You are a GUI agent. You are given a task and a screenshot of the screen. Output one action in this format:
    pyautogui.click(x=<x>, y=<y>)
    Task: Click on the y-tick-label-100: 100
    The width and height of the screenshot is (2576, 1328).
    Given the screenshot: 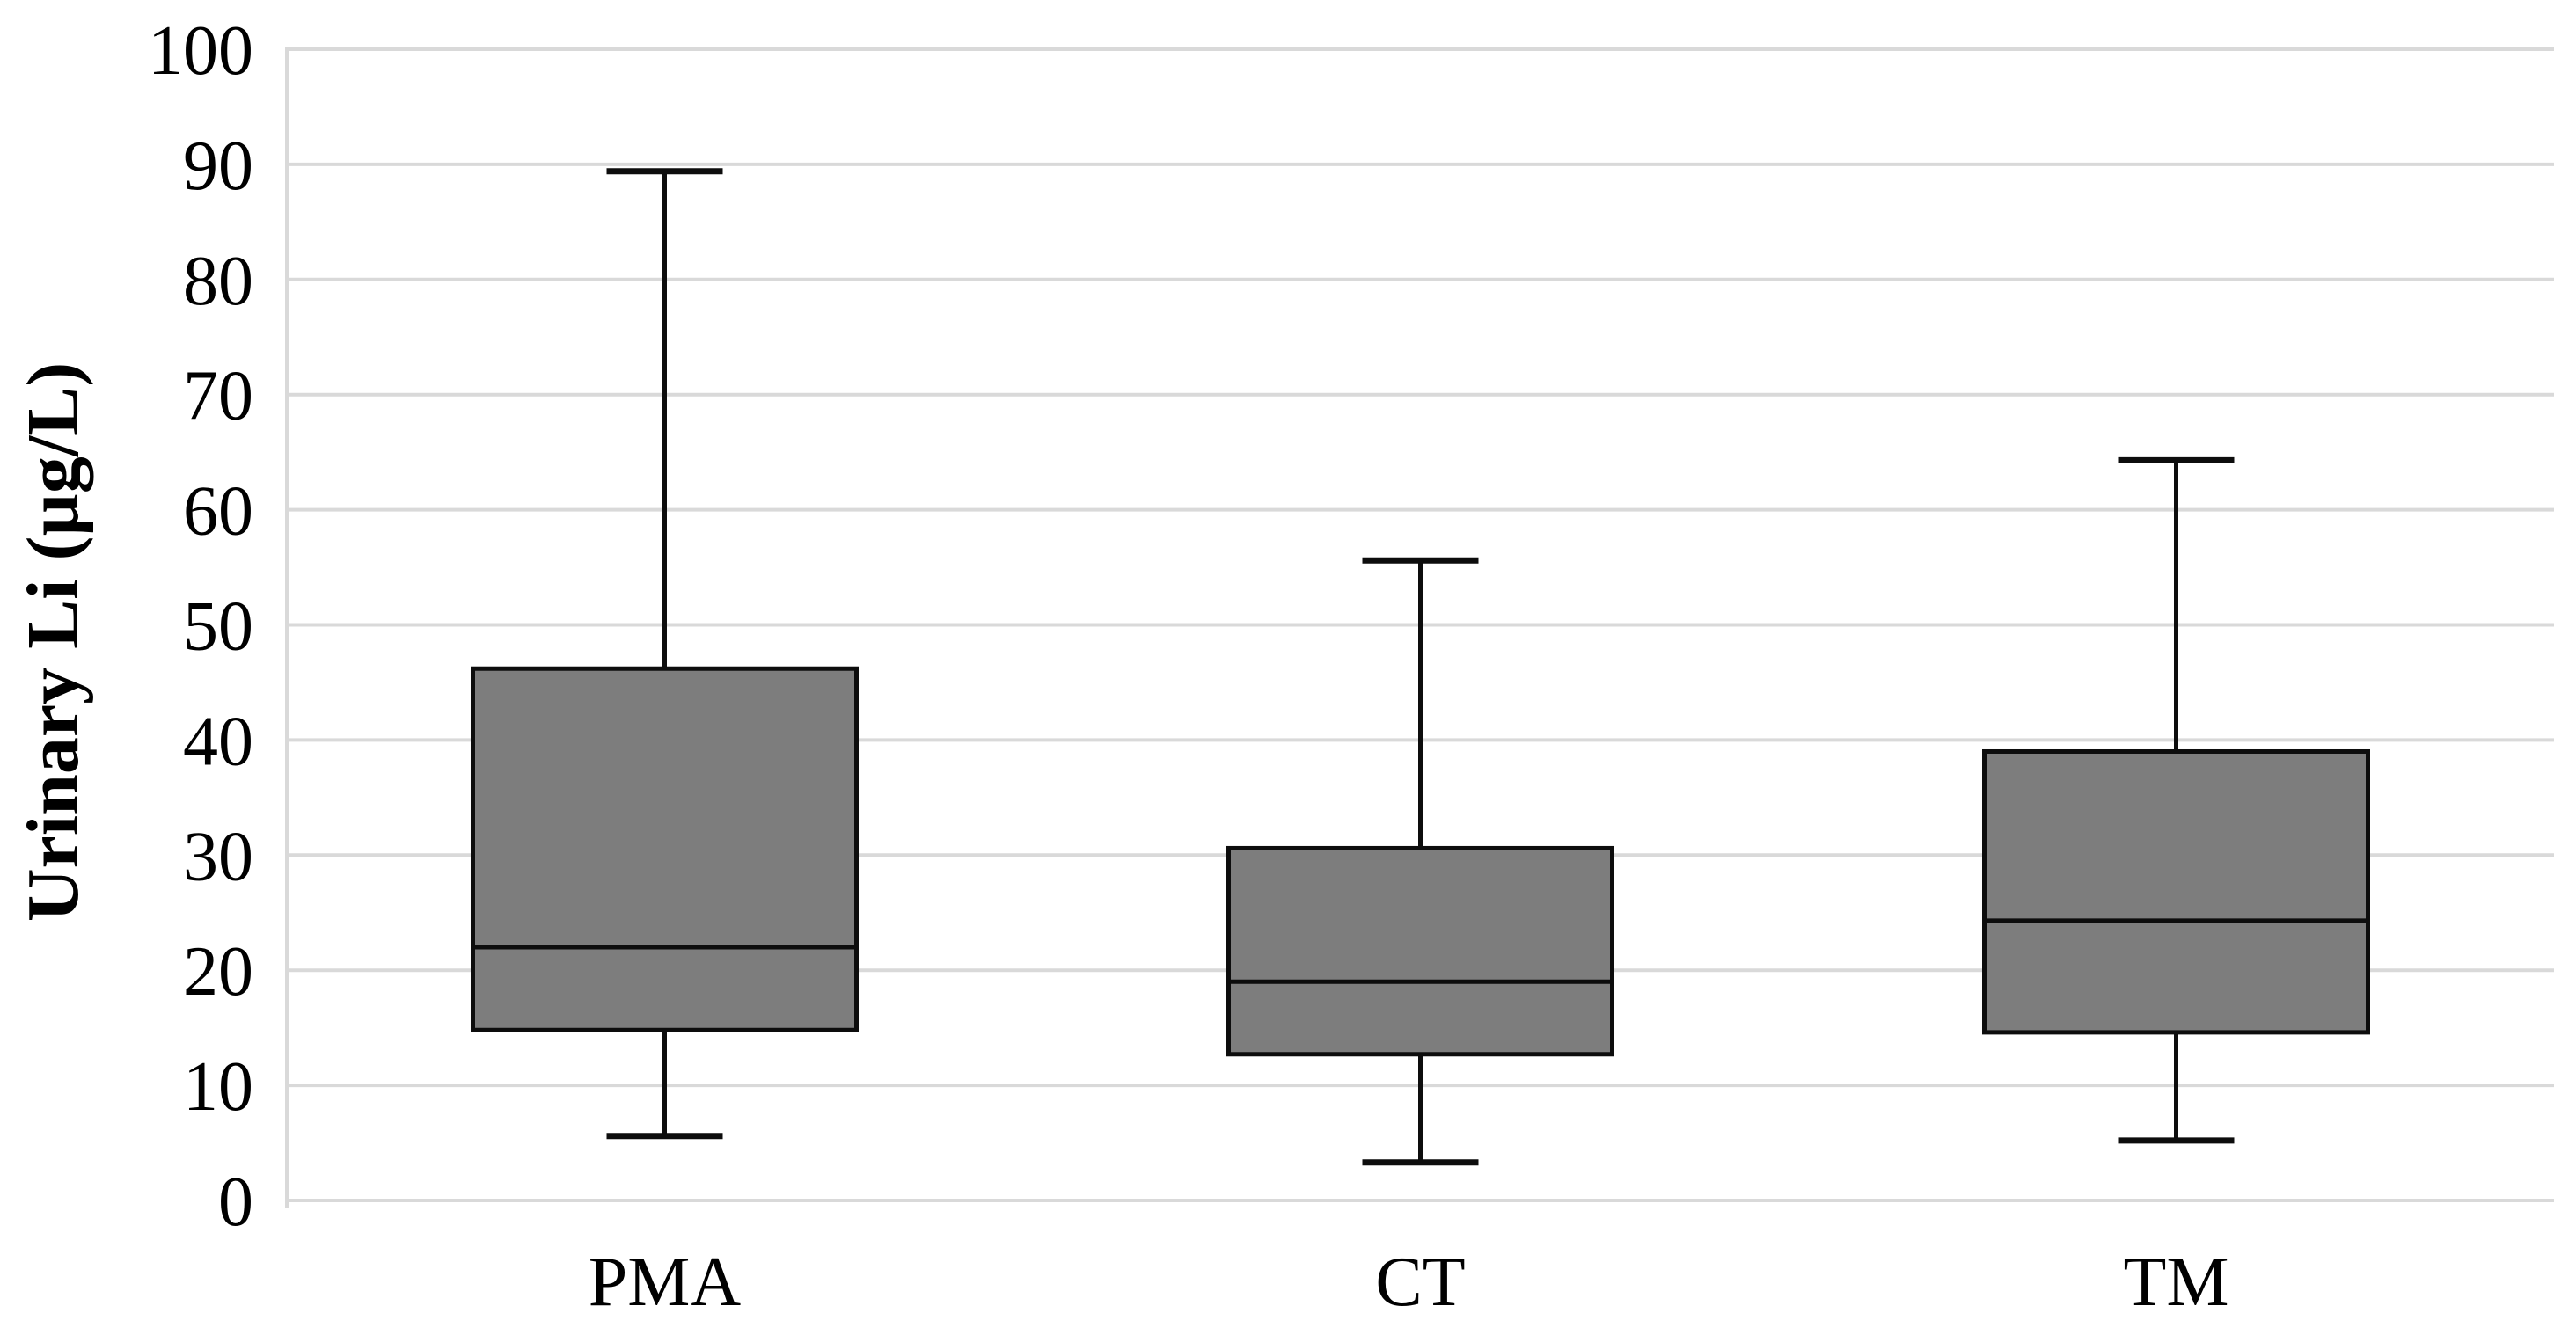 What is the action you would take?
    pyautogui.click(x=200, y=51)
    